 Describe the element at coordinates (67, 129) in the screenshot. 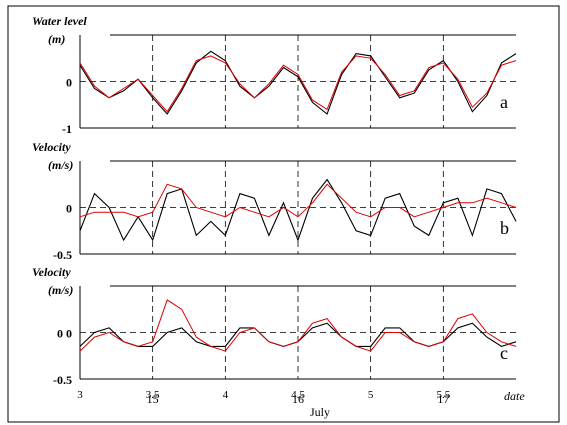

I see `y-tick-label: -1` at that location.